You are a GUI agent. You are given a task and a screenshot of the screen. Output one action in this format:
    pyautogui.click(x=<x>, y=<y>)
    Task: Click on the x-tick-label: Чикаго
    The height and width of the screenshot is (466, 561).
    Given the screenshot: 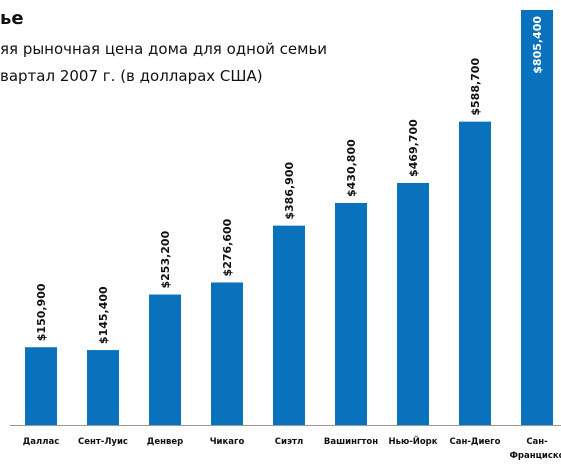 What is the action you would take?
    pyautogui.click(x=227, y=442)
    